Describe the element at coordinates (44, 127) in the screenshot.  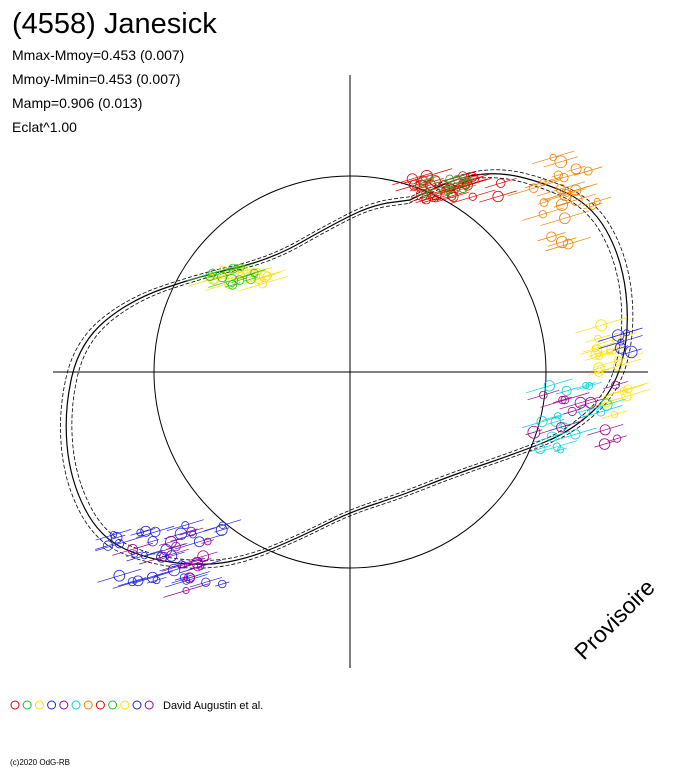
I see `stat-line: Eclat^1.00` at that location.